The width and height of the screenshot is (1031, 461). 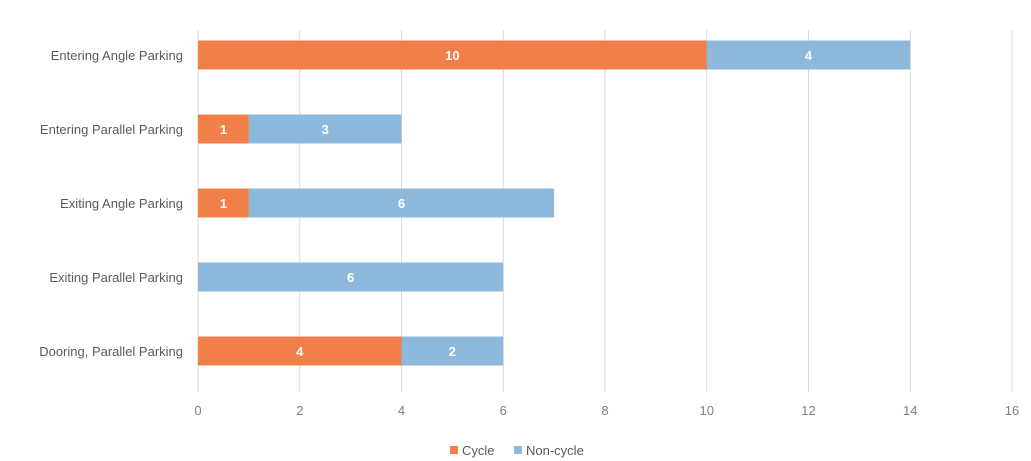 What do you see at coordinates (116, 277) in the screenshot?
I see `category-label: Exiting Parallel Parking` at bounding box center [116, 277].